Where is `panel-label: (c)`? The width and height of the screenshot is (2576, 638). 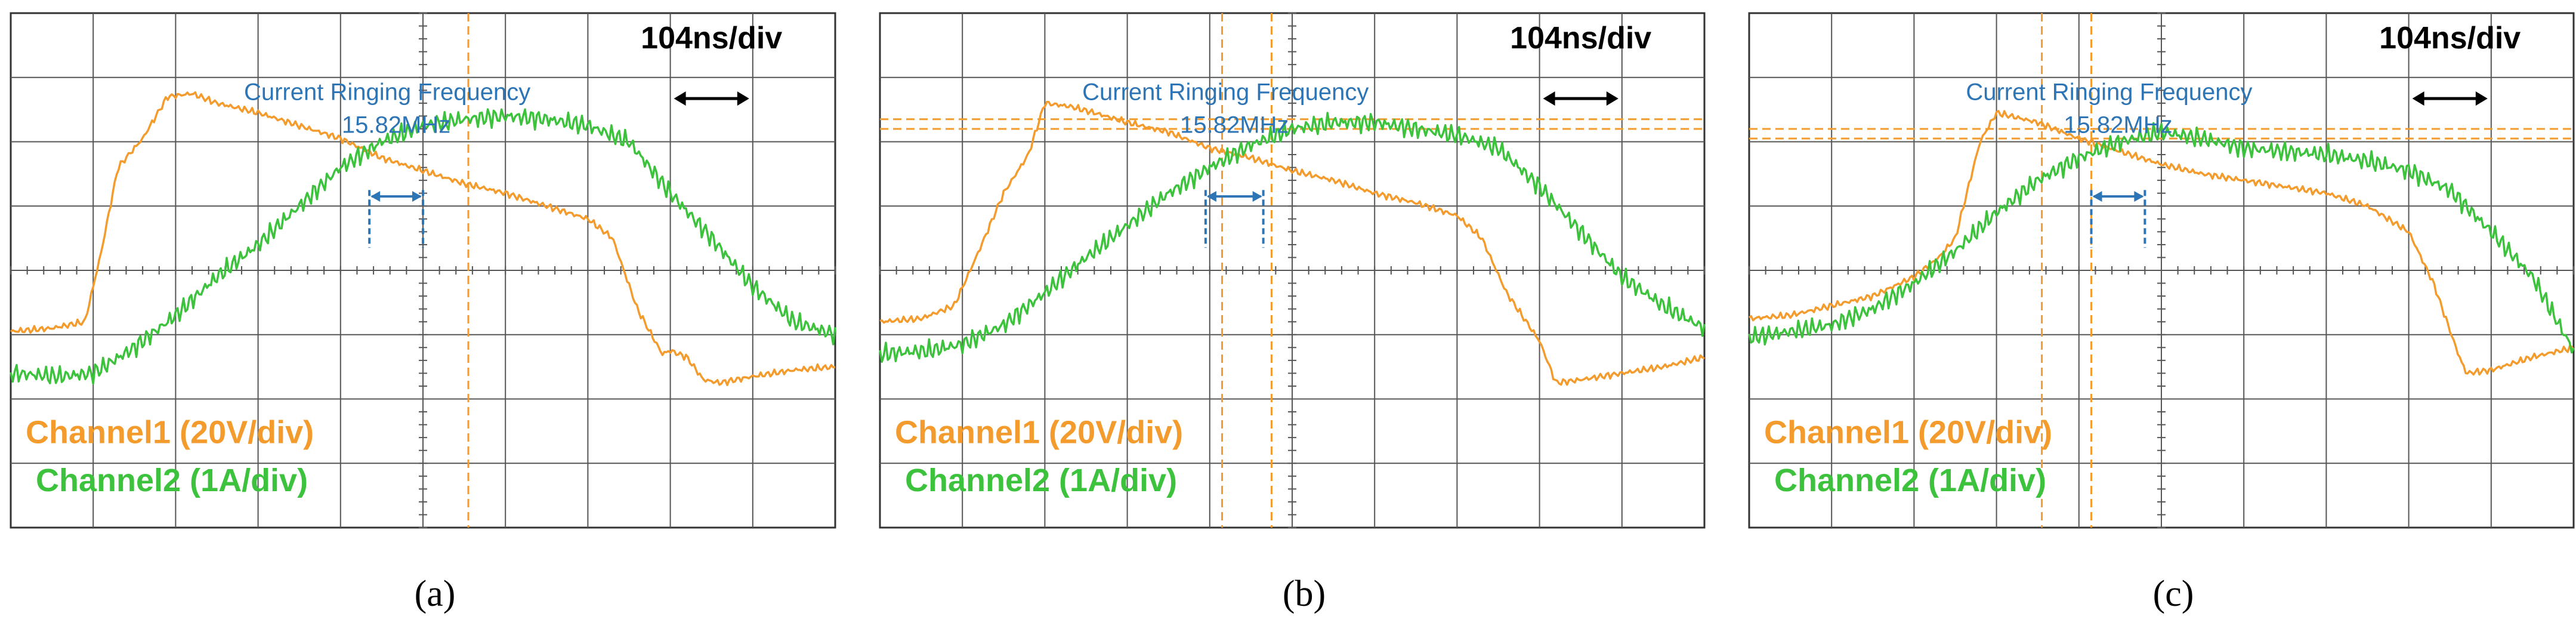 panel-label: (c) is located at coordinates (2173, 594).